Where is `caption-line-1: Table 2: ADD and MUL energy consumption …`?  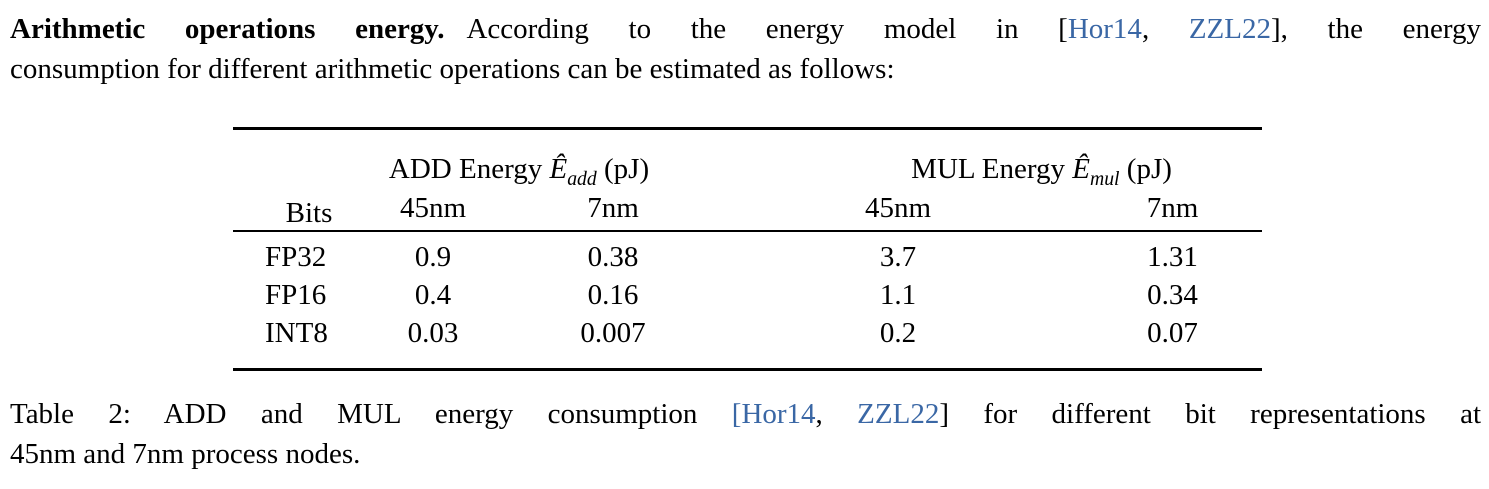 caption-line-1: Table 2: ADD and MUL energy consumption … is located at coordinates (745, 414).